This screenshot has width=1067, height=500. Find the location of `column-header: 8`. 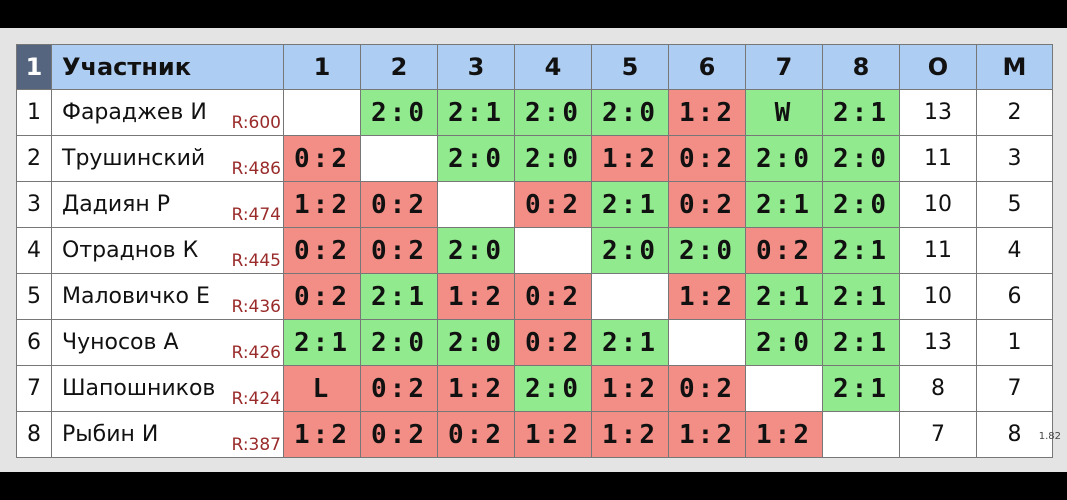

column-header: 8 is located at coordinates (861, 67).